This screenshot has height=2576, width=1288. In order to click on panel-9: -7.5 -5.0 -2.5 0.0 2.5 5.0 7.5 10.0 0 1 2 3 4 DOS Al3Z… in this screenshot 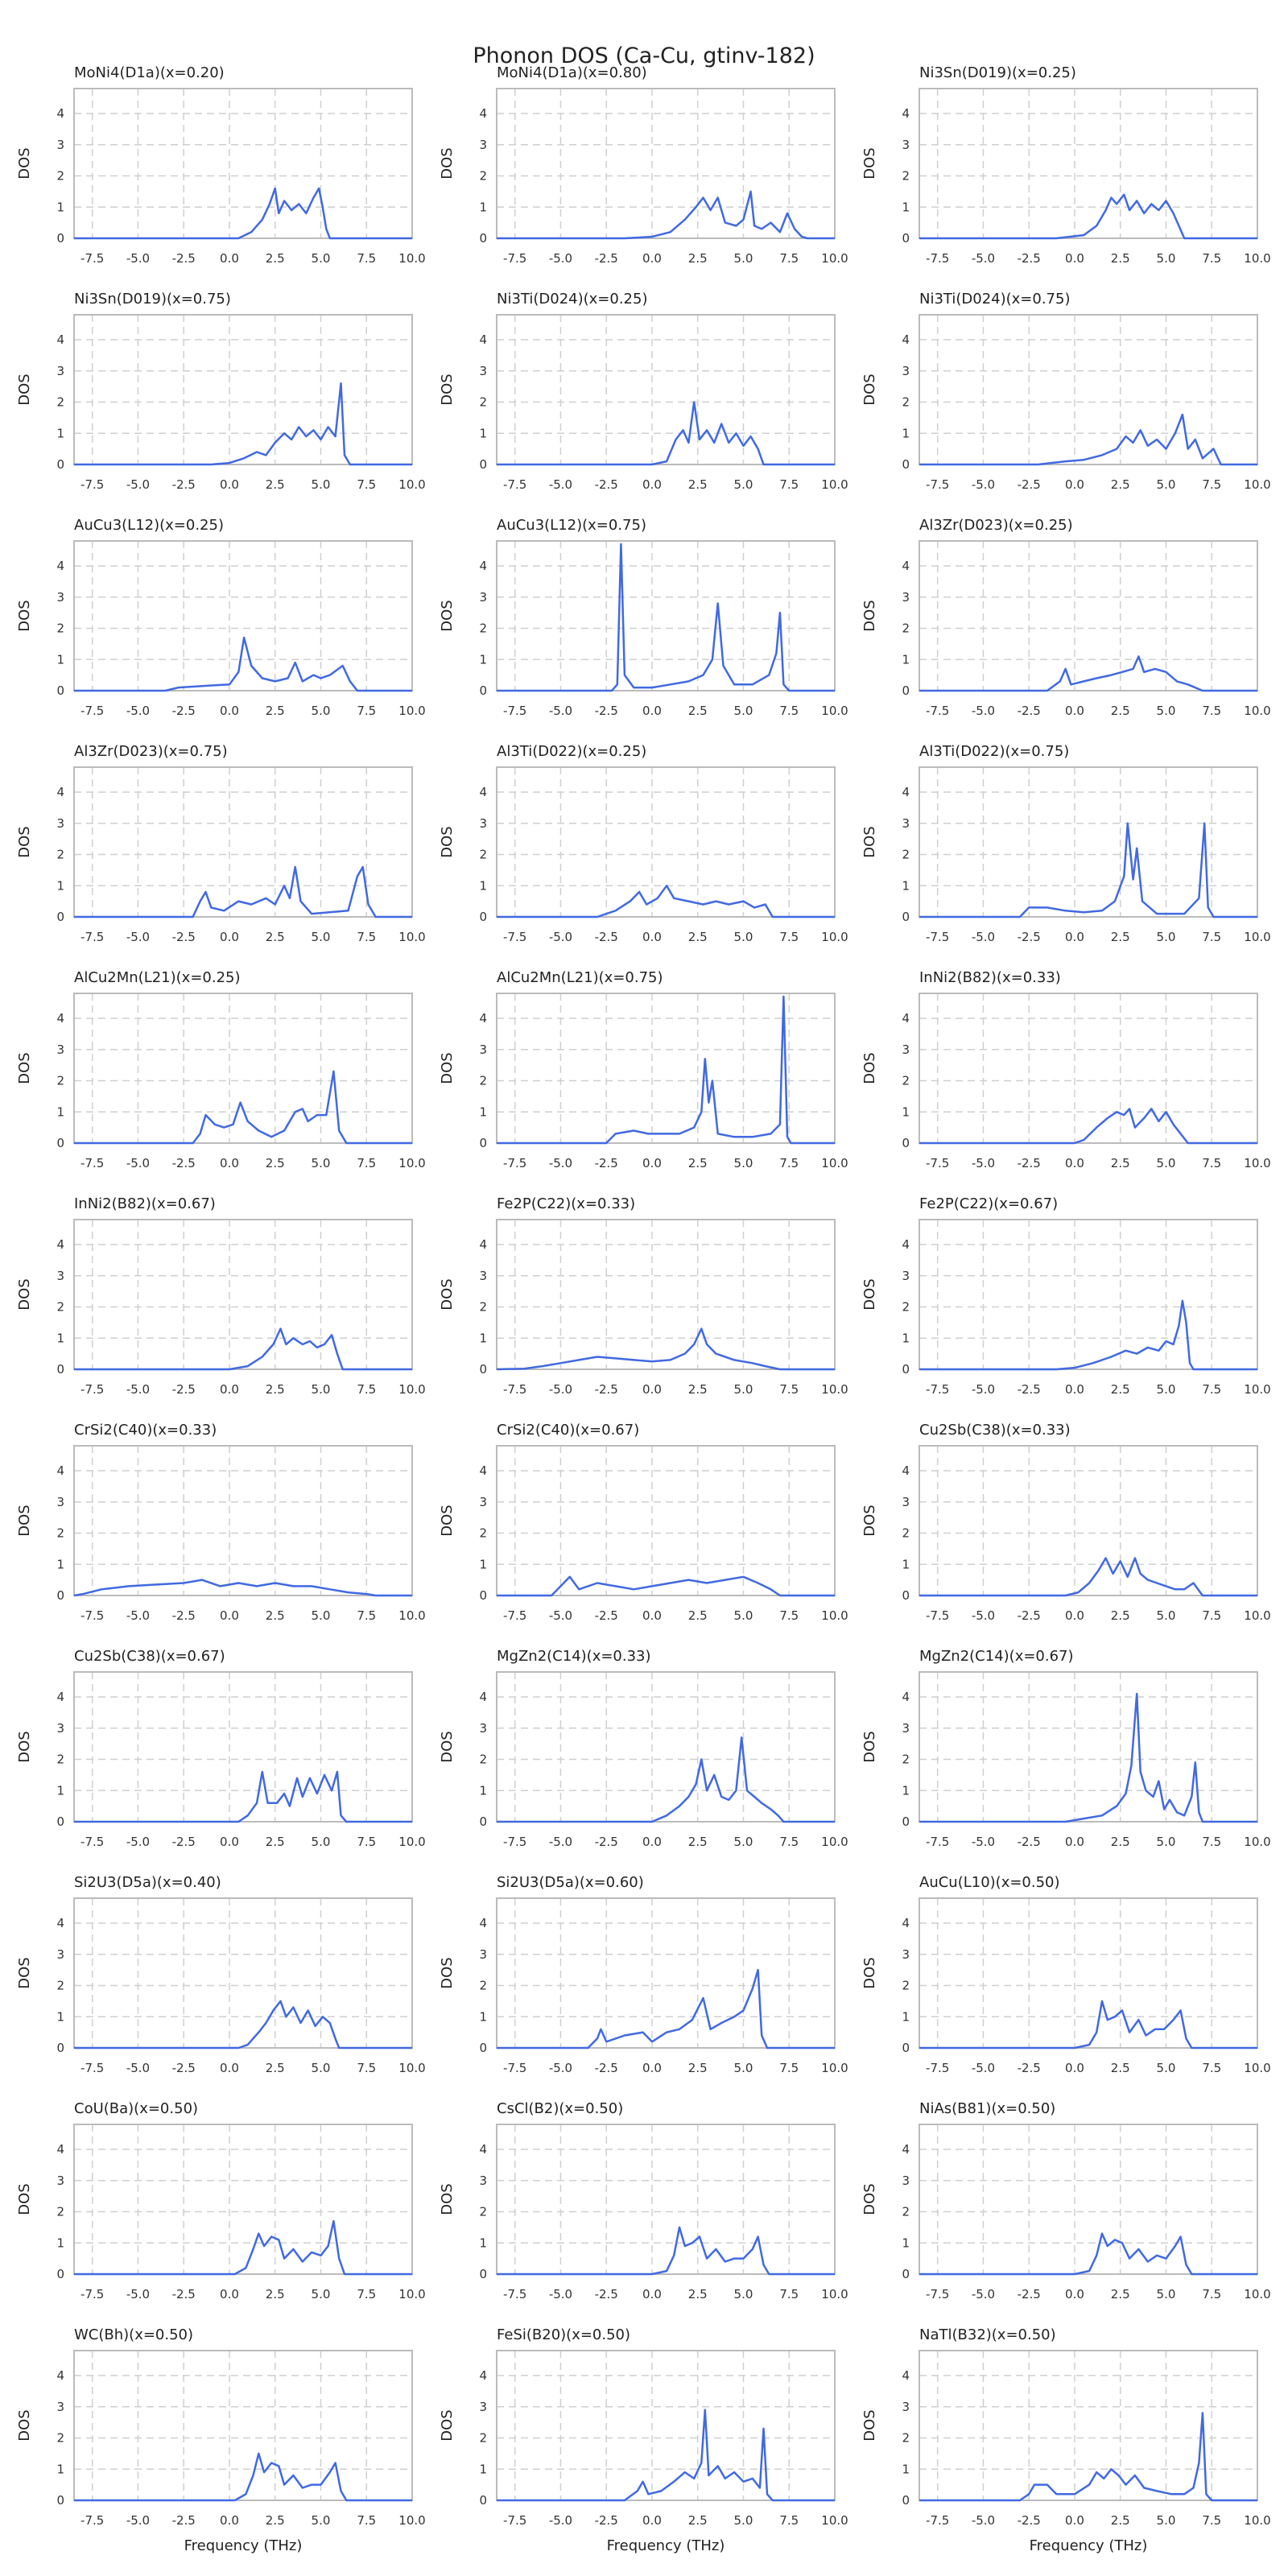, I will do `click(221, 844)`.